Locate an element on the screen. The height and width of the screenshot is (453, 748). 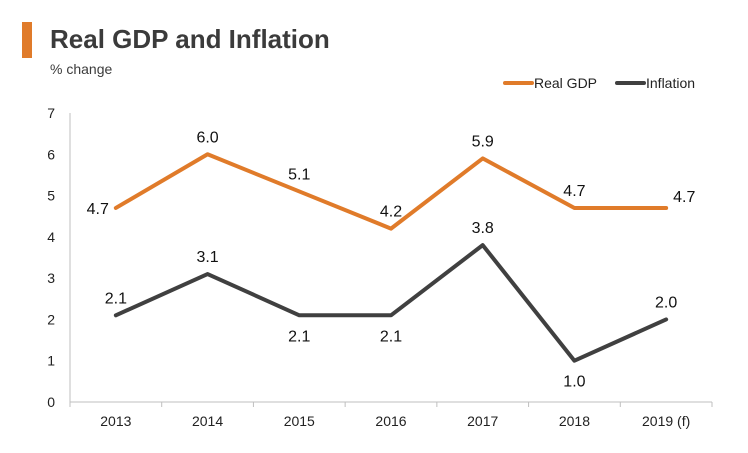
data-label-real-gdp: 5.9 is located at coordinates (483, 141).